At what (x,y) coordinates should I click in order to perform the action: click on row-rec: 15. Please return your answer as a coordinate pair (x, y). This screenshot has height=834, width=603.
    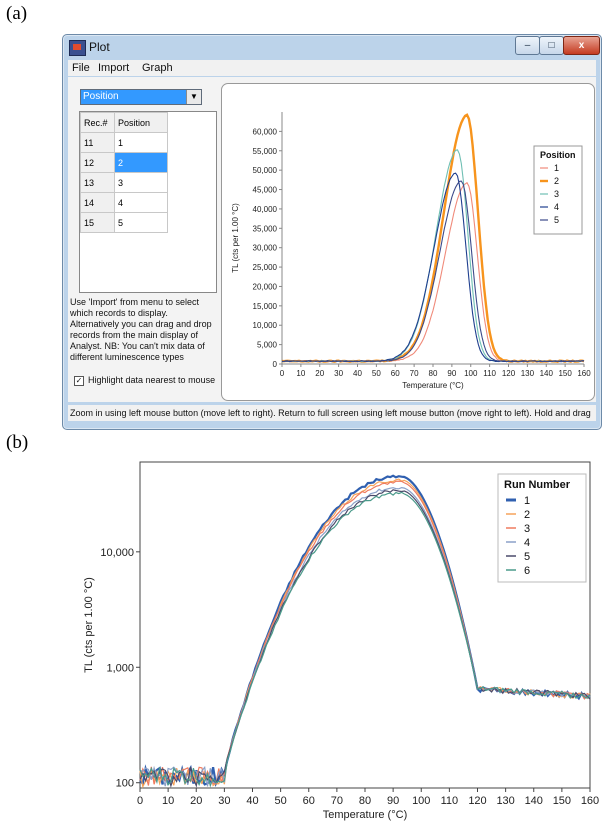
    Looking at the image, I should click on (97, 222).